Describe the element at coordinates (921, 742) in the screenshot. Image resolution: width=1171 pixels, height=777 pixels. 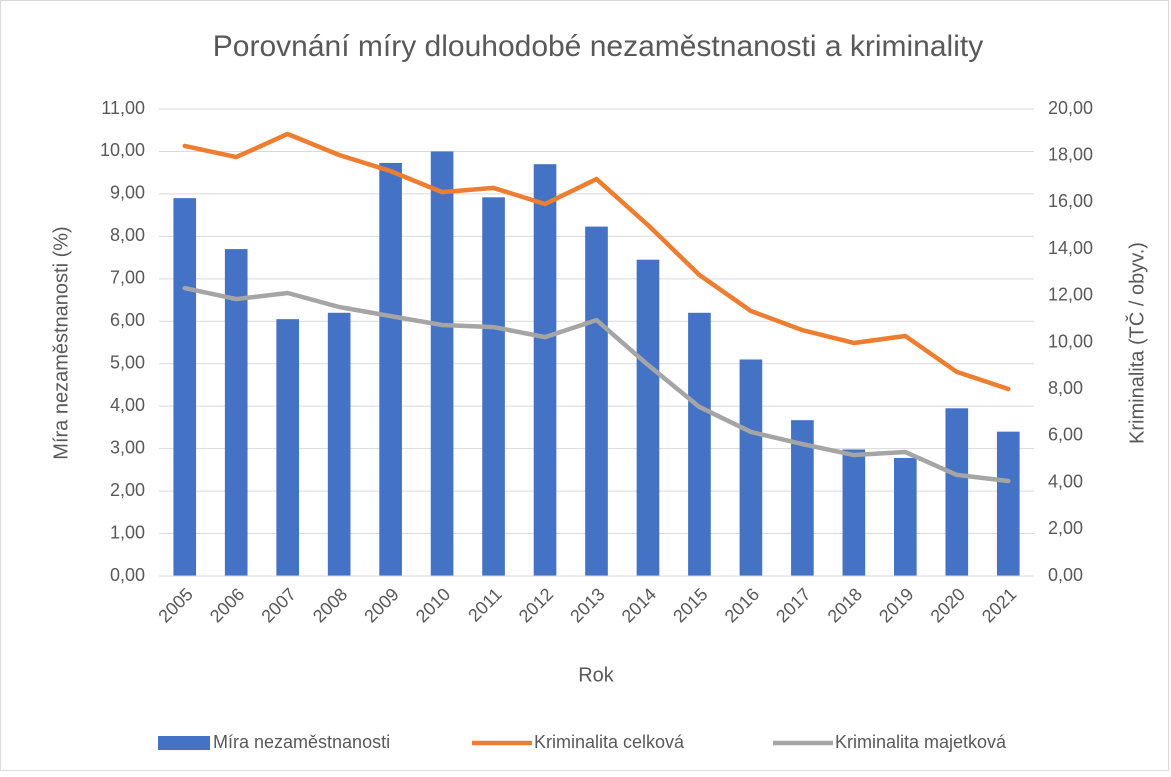
I see `legend-label: Kriminalita majetková` at that location.